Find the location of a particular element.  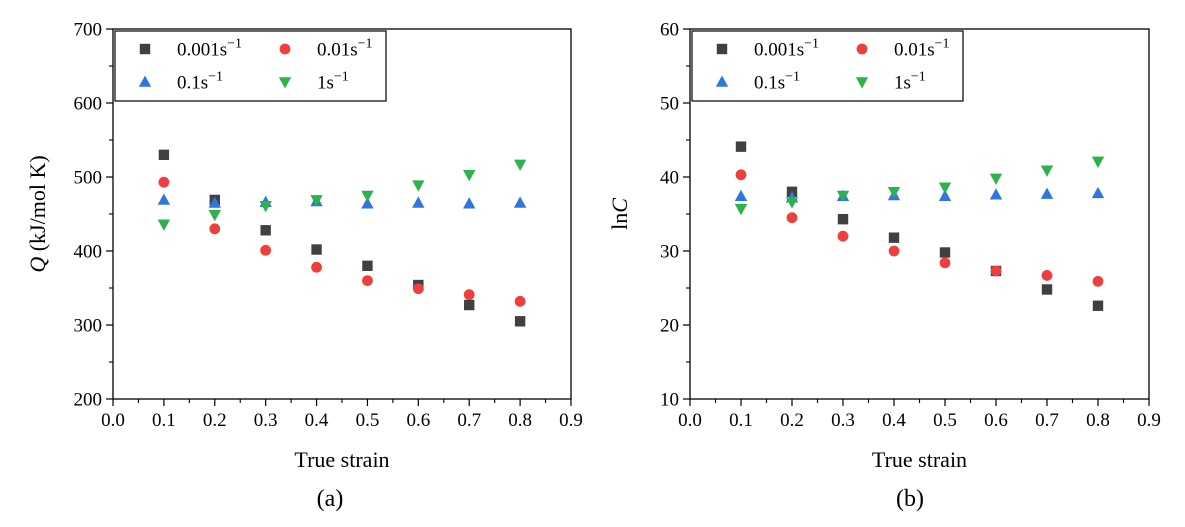

y-tick-label: 600 is located at coordinates (88, 104).